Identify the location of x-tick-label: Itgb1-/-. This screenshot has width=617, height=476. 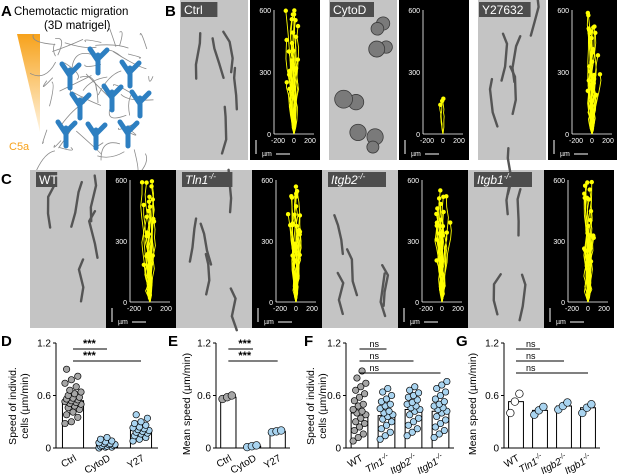
(431, 464).